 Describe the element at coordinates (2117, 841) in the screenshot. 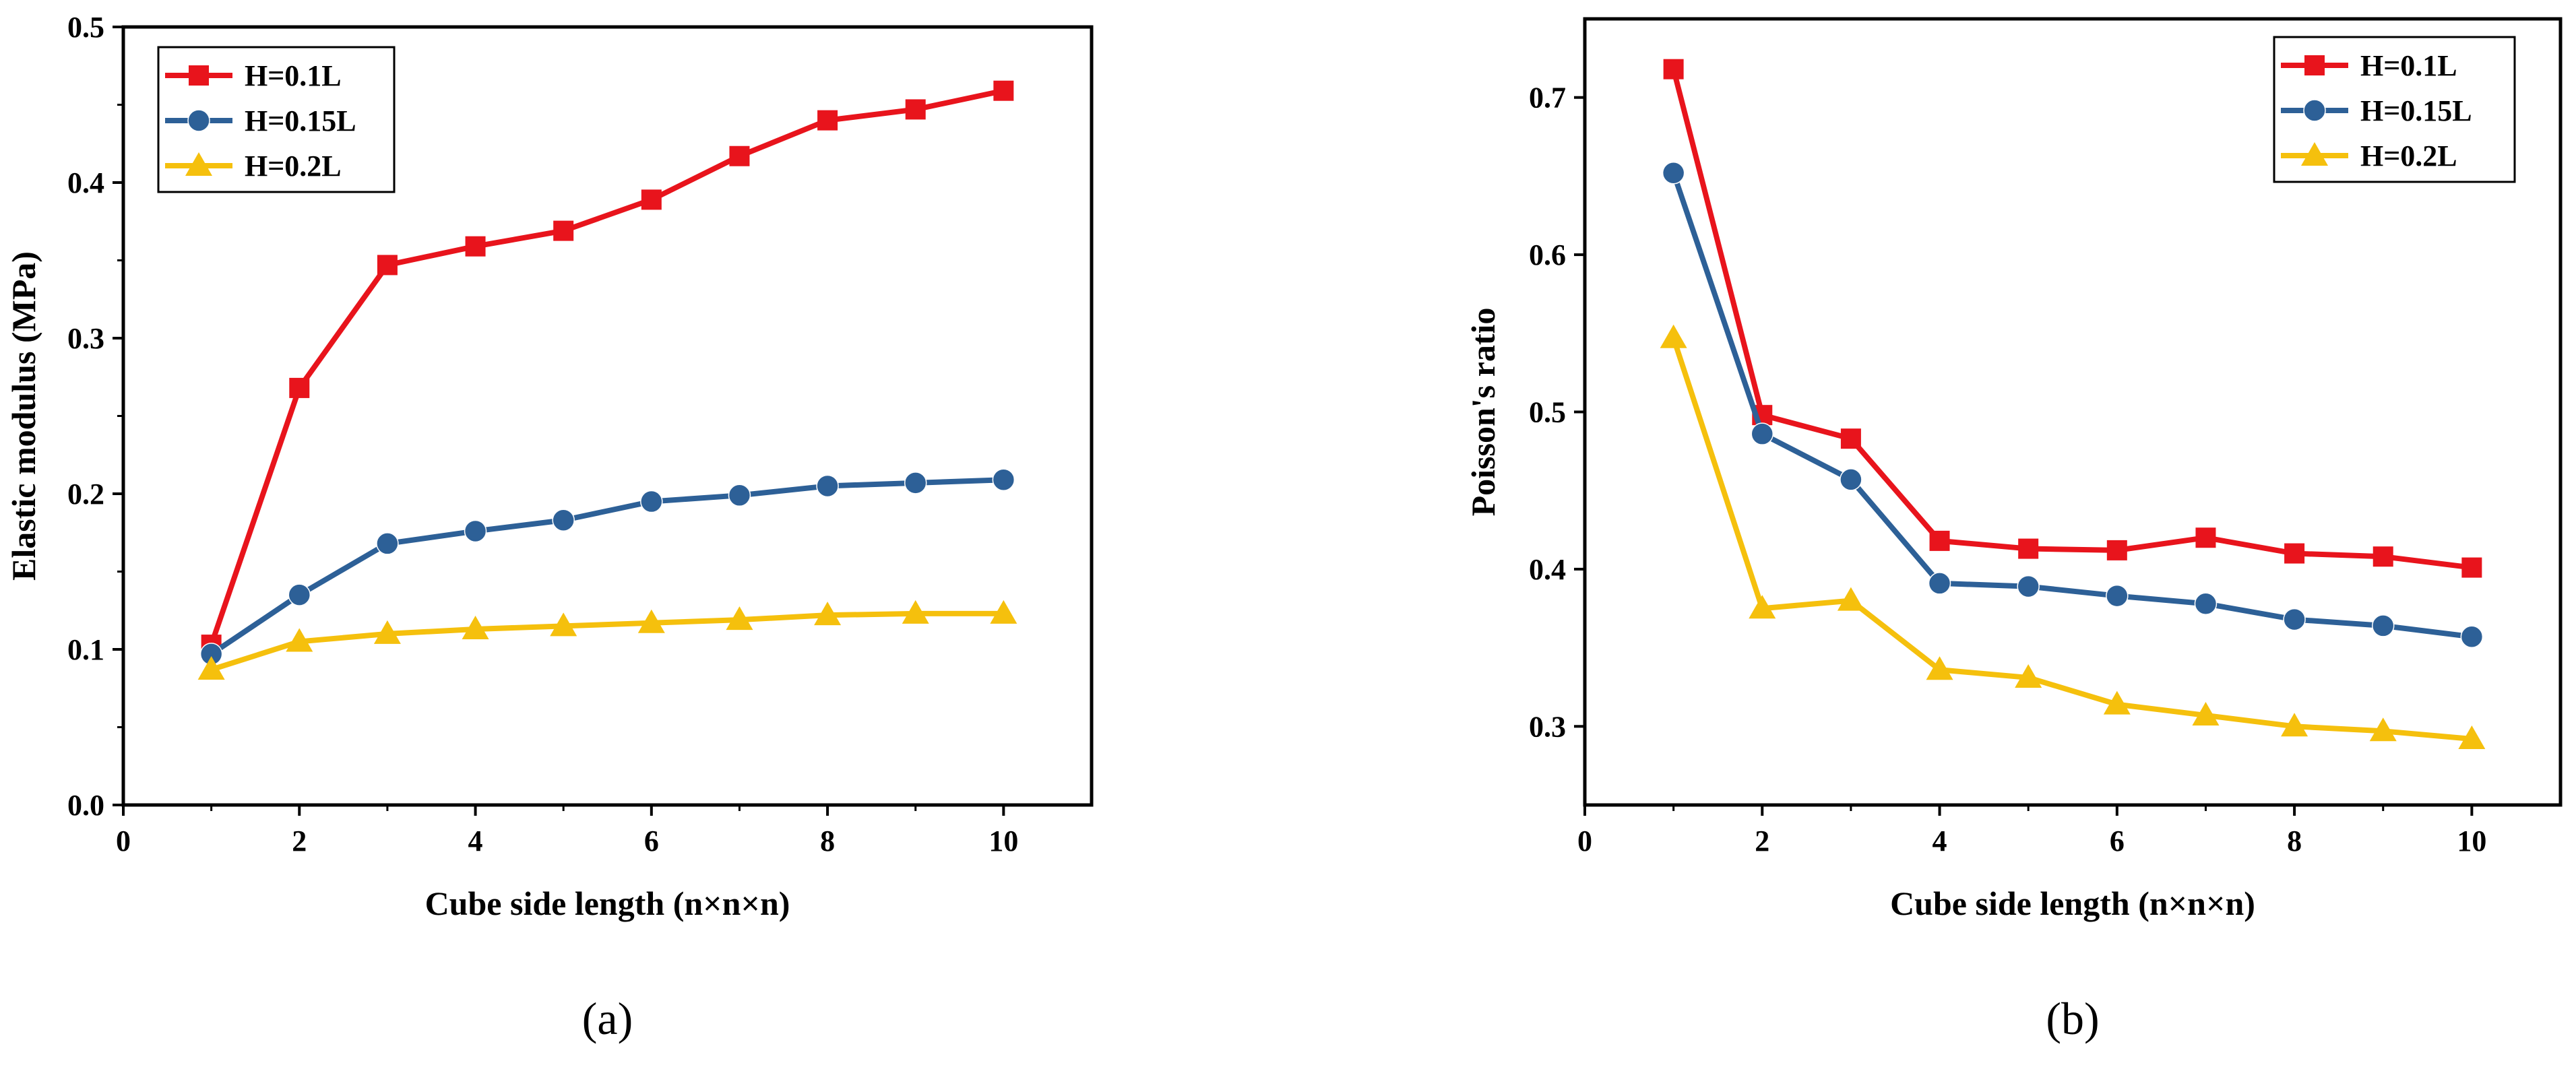

I see `x-tick-label: 6` at that location.